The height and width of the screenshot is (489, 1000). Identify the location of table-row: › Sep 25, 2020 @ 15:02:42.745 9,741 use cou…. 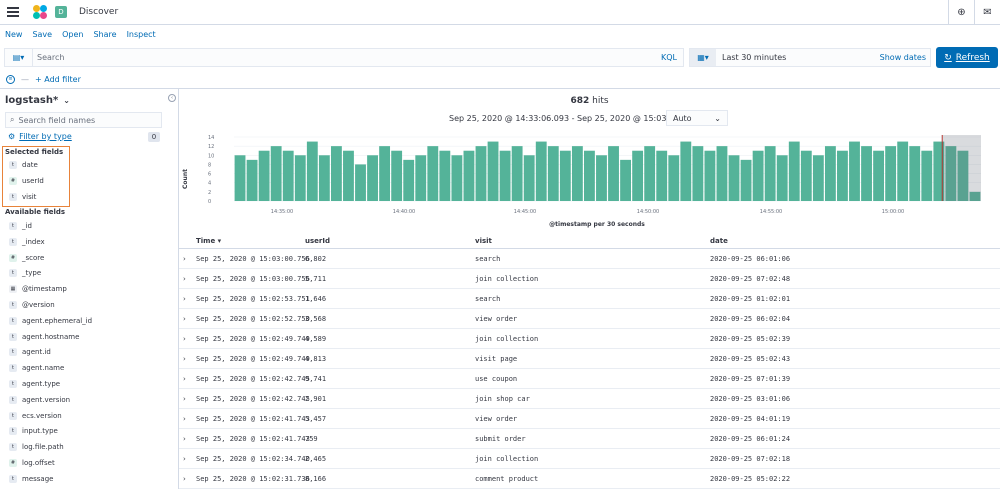
(589, 379).